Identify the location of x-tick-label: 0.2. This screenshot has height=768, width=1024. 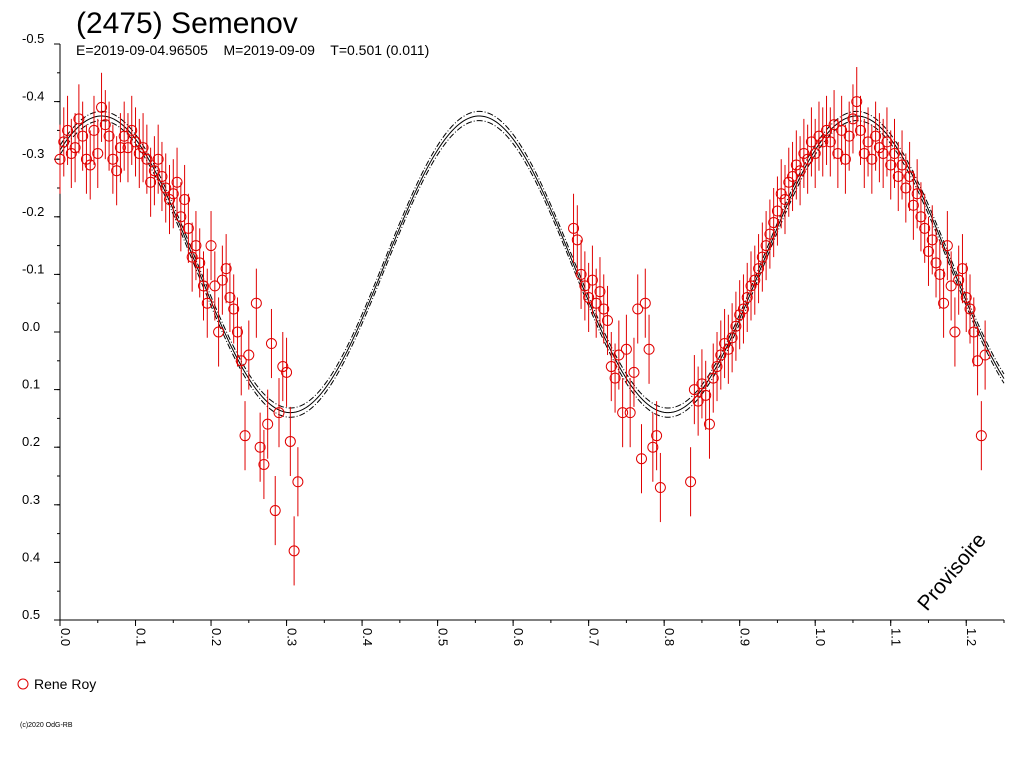
(216, 637).